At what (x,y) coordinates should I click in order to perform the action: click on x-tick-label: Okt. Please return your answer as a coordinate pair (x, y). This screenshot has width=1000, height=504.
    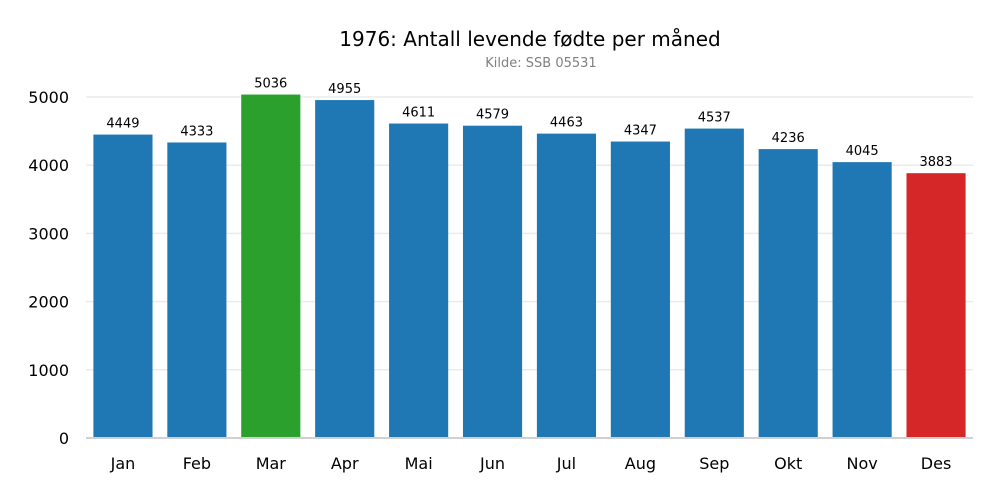
    Looking at the image, I should click on (788, 463).